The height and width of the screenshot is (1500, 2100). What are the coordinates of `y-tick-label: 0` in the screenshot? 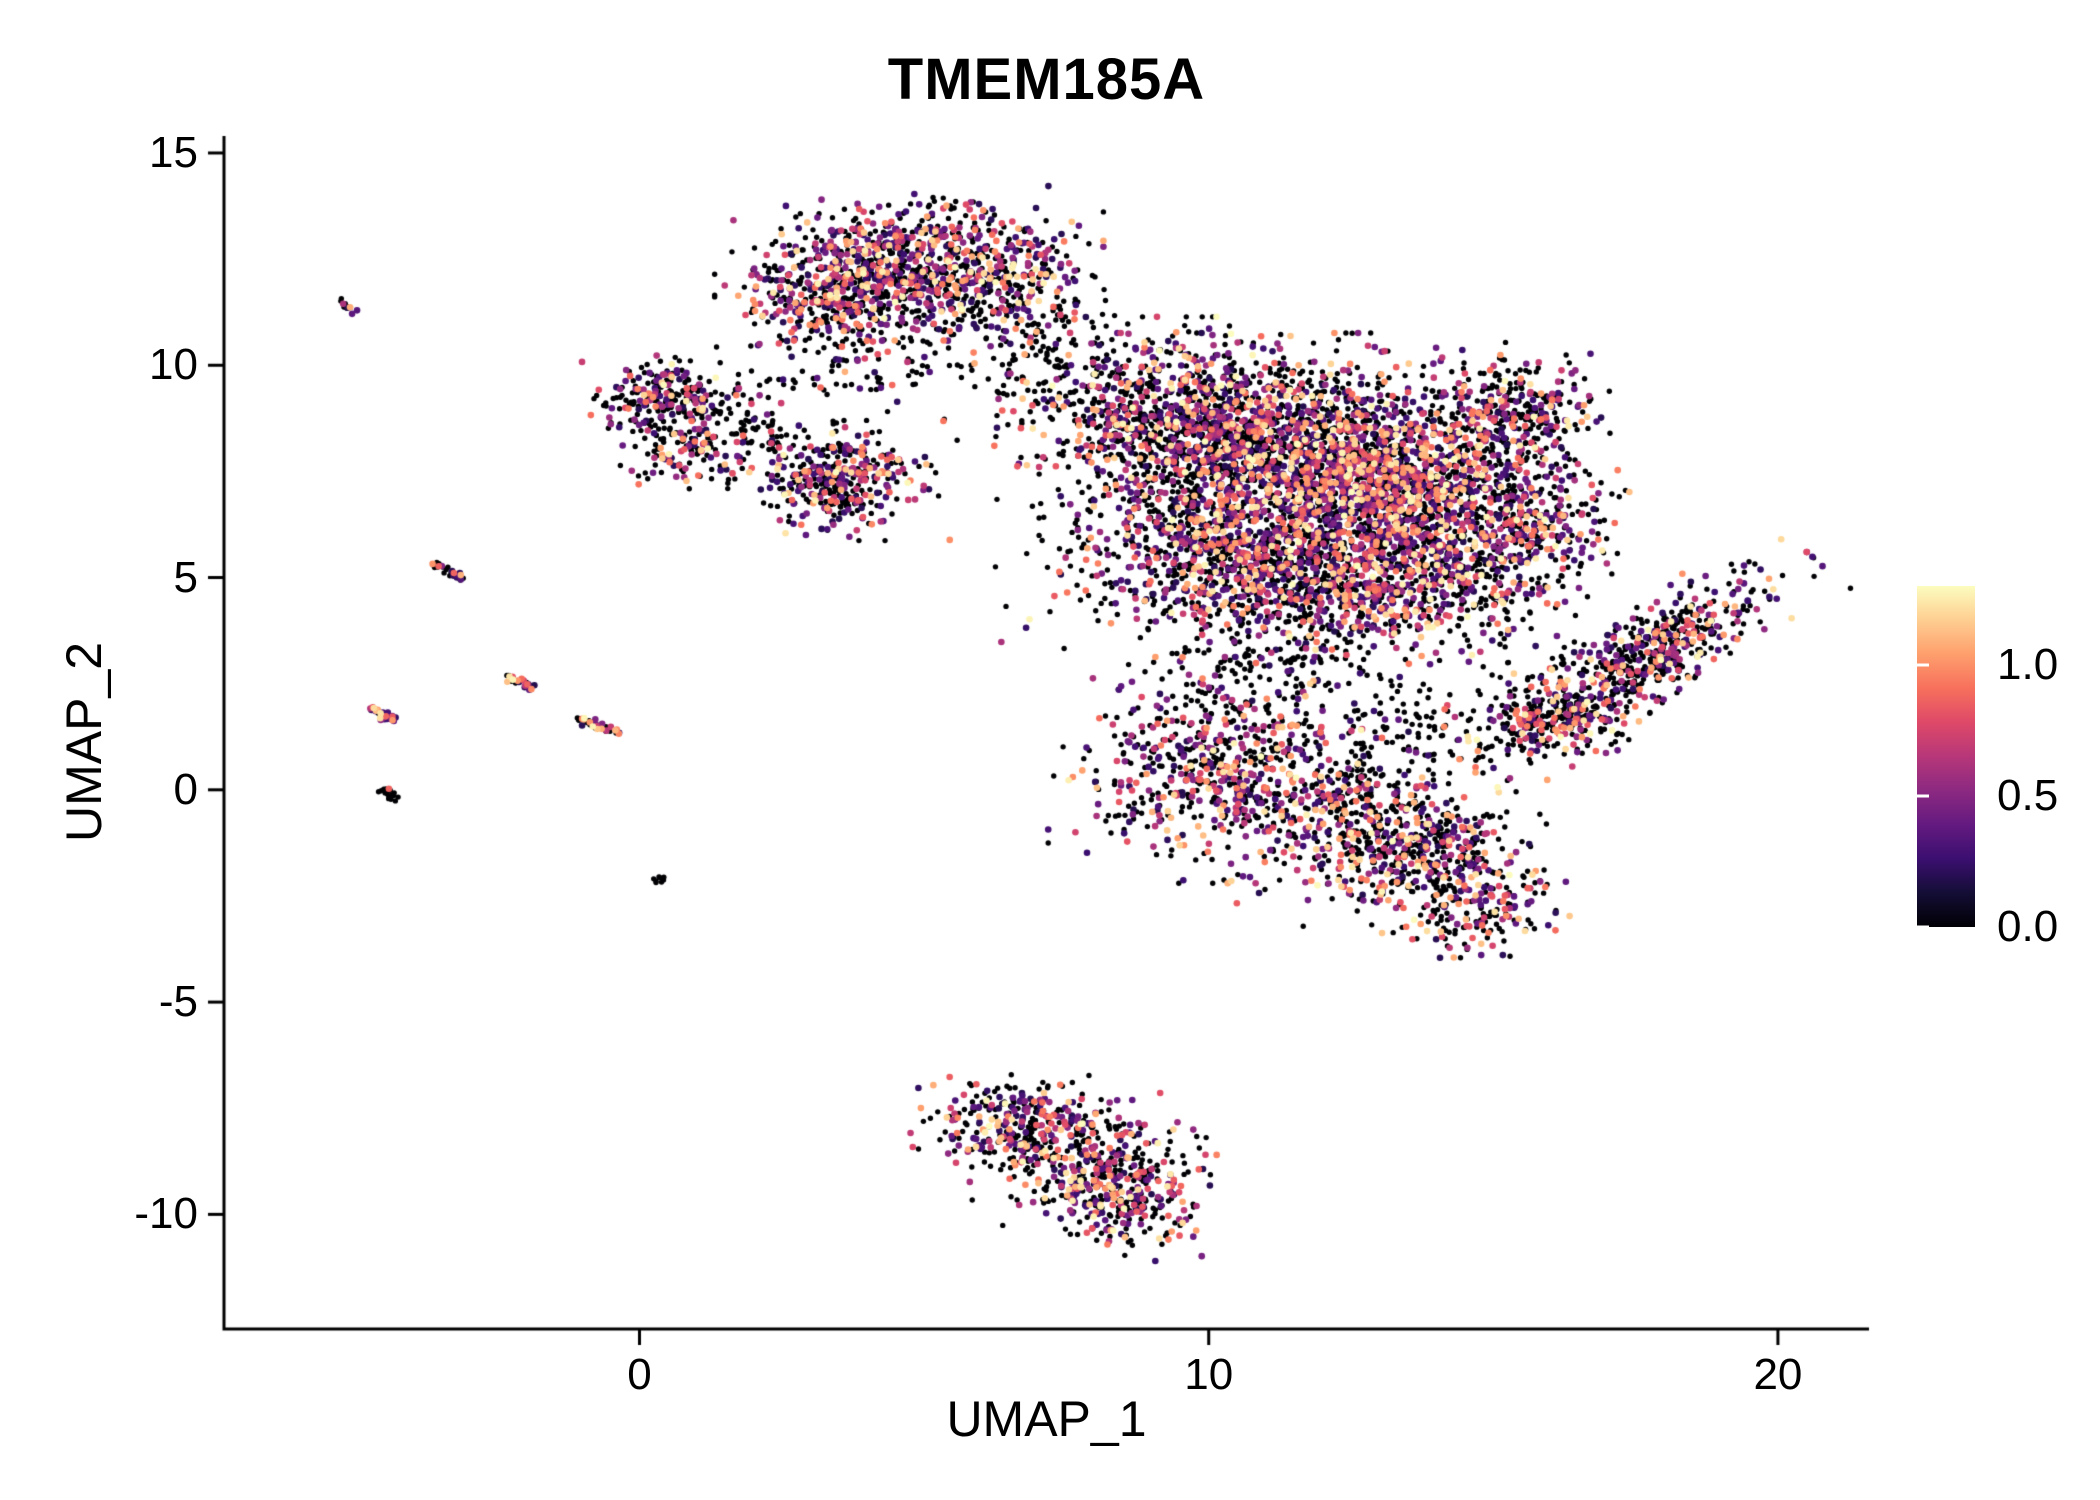 It's located at (185, 789).